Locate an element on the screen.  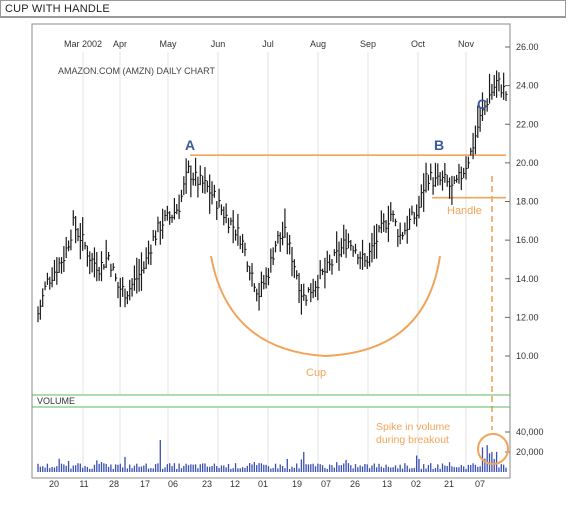
month-label: Aug is located at coordinates (318, 44).